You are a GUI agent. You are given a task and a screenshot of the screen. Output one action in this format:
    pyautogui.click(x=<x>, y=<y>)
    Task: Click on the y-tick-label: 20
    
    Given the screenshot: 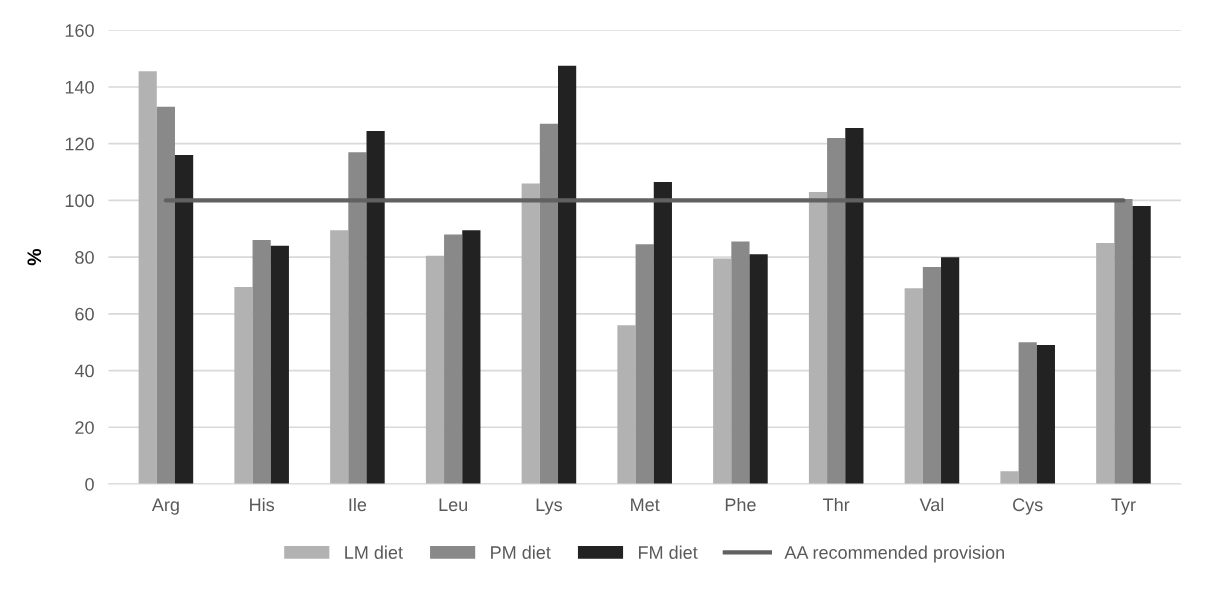 What is the action you would take?
    pyautogui.click(x=84, y=427)
    